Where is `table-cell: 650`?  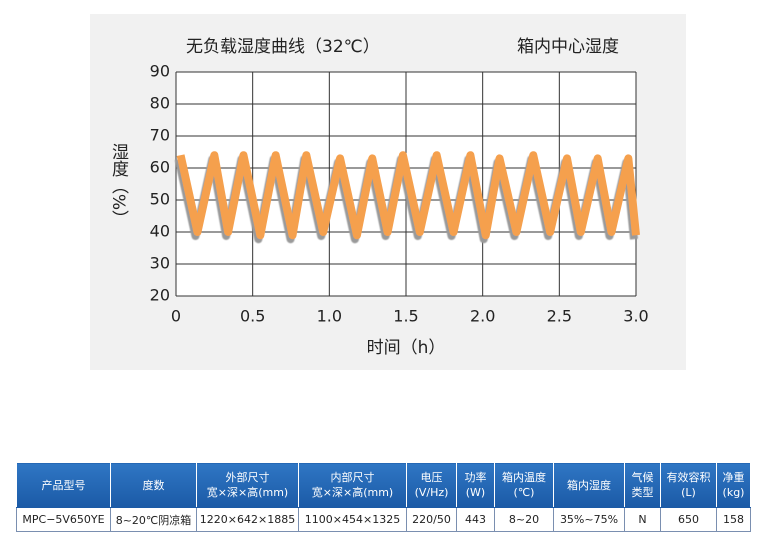
table-cell: 650 is located at coordinates (688, 519).